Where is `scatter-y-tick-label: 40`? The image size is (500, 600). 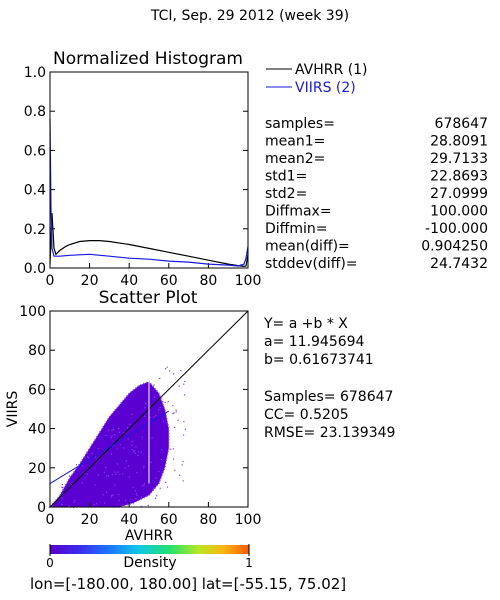
scatter-y-tick-label: 40 is located at coordinates (37, 430).